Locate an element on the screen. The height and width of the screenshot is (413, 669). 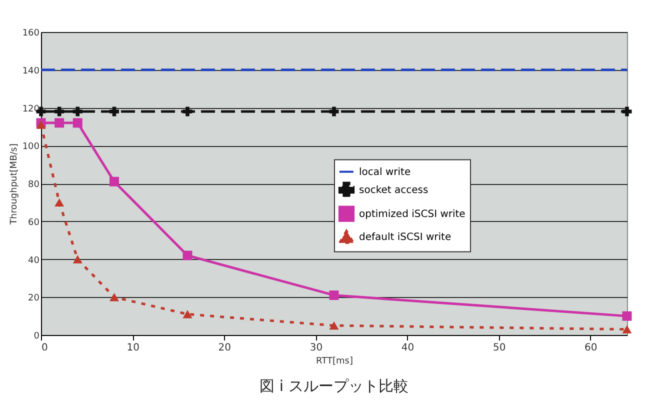
x-tick-label: 60 is located at coordinates (591, 348).